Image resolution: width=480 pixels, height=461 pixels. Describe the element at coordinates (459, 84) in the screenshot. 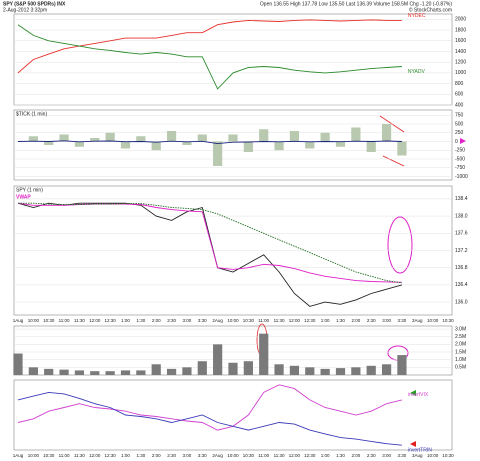

I see `y-tick-label: 800` at that location.